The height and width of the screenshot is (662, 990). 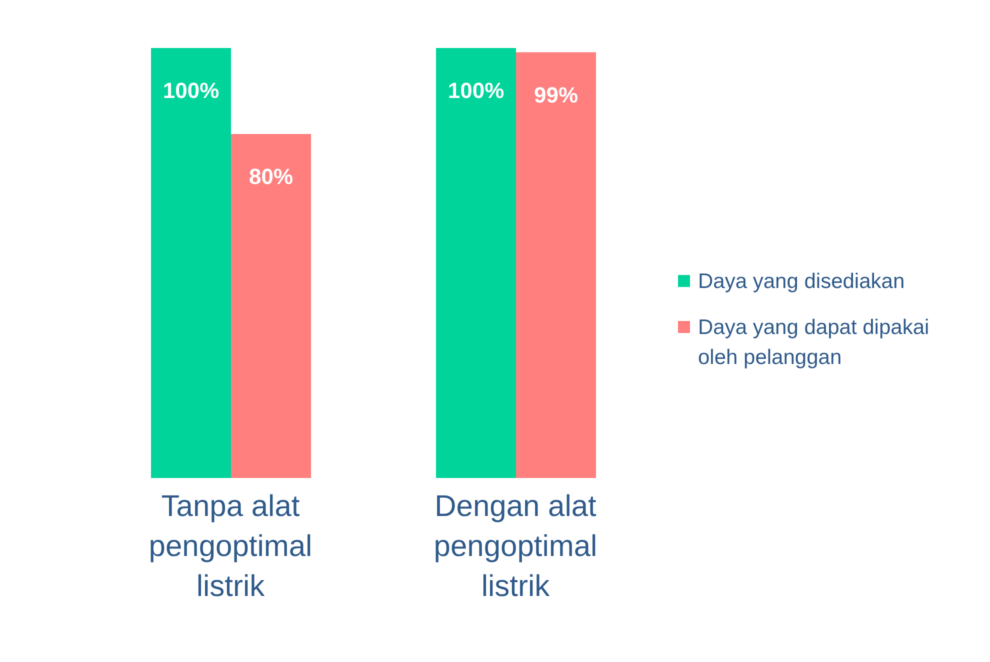 What do you see at coordinates (801, 282) in the screenshot?
I see `legend-label: Daya yang disediakan` at bounding box center [801, 282].